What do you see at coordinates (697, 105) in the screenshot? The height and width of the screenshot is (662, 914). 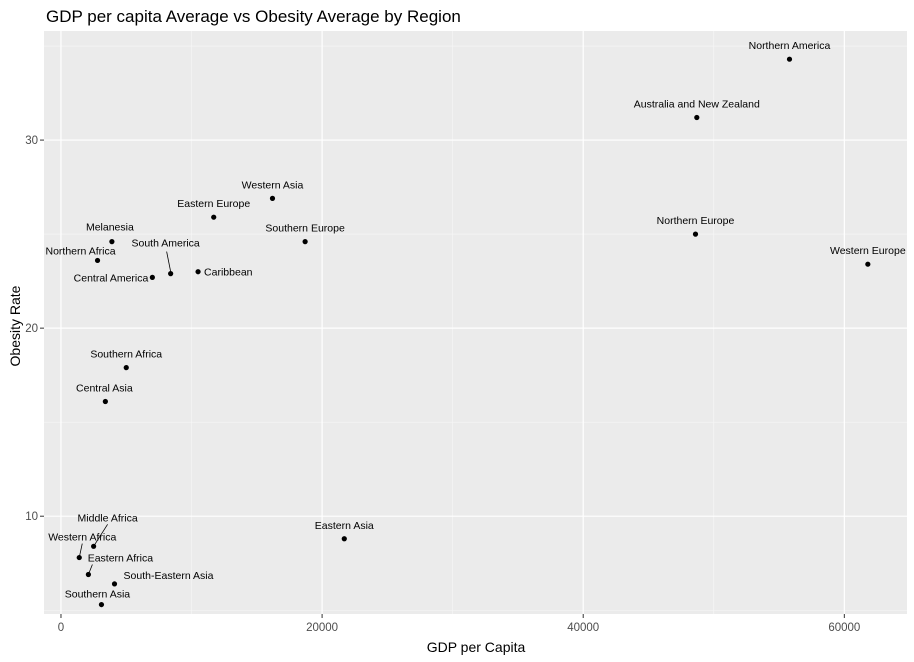 I see `point-label: Australia and New Zealand` at bounding box center [697, 105].